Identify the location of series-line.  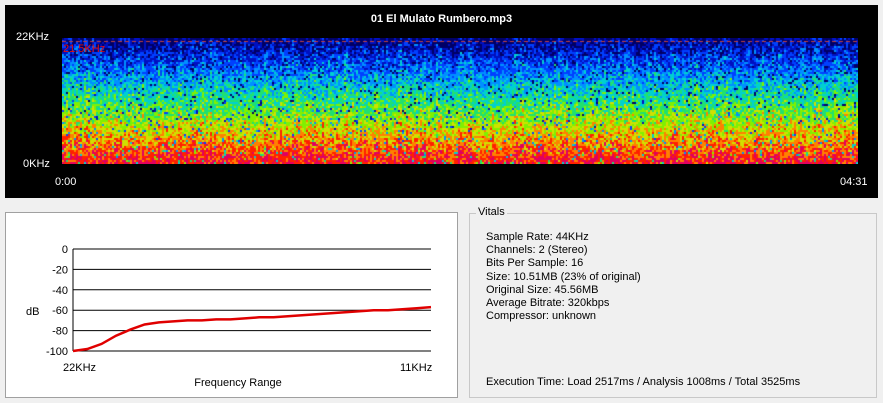
(252, 329).